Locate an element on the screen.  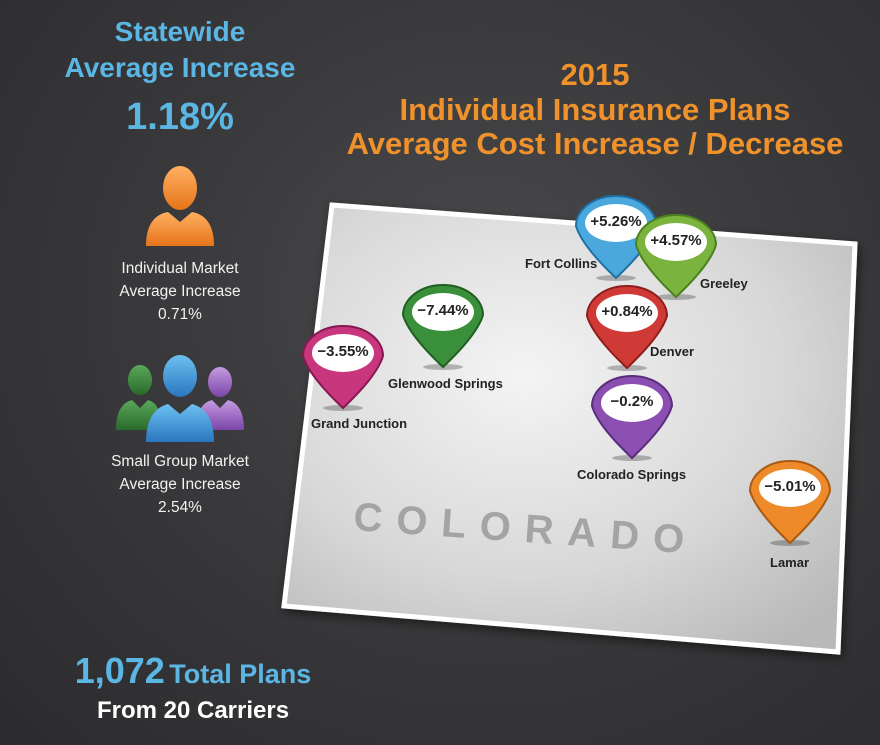
carriers-count: From 20 Carriers is located at coordinates (193, 710).